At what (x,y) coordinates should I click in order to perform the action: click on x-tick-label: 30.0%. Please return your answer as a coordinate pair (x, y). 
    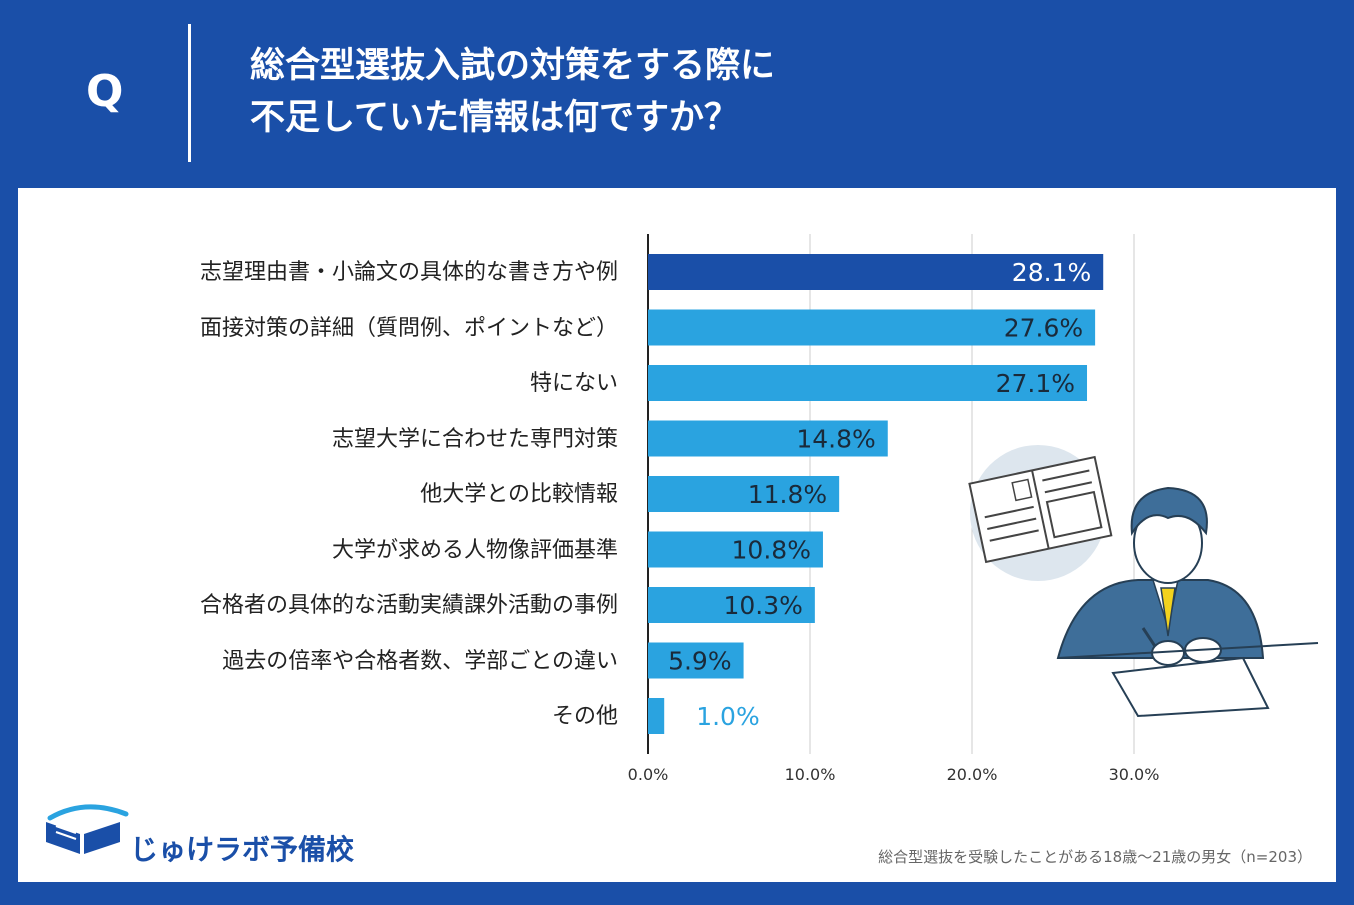
    Looking at the image, I should click on (1134, 774).